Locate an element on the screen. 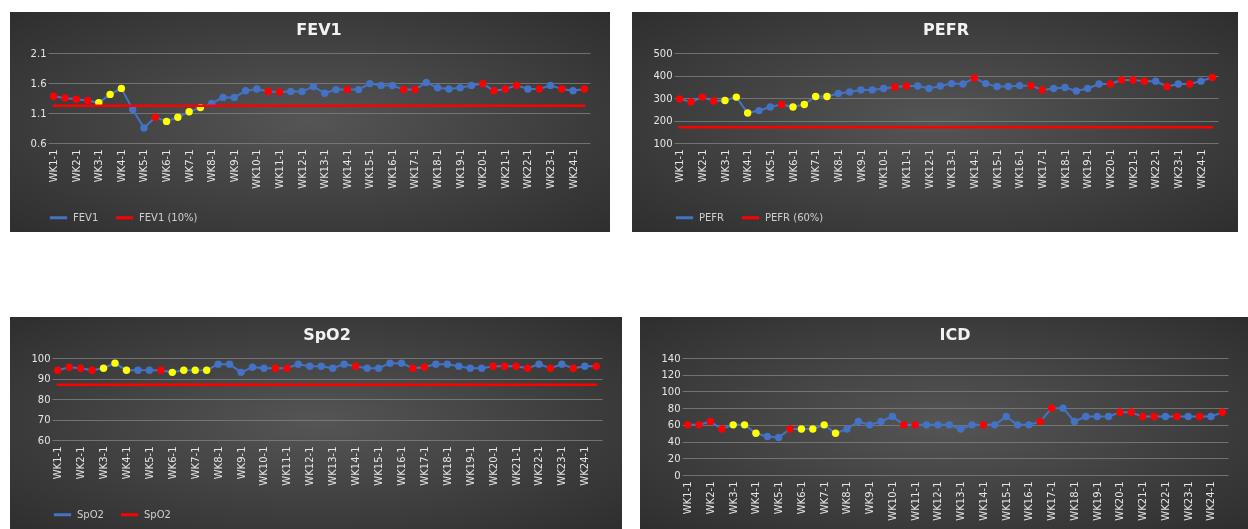 This screenshot has width=1248, height=529. y-tick-label: 70 is located at coordinates (44, 419).